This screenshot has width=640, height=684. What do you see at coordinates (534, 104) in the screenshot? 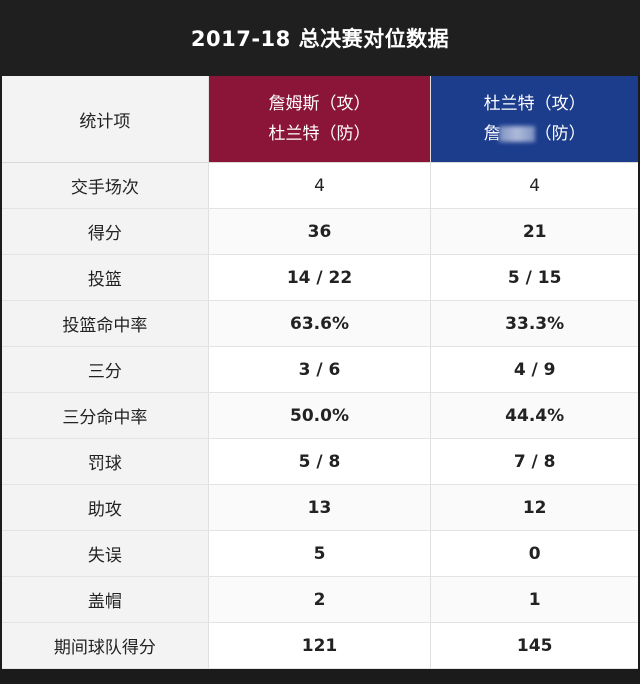
I see `header-b-line1: 杜兰特（攻）` at bounding box center [534, 104].